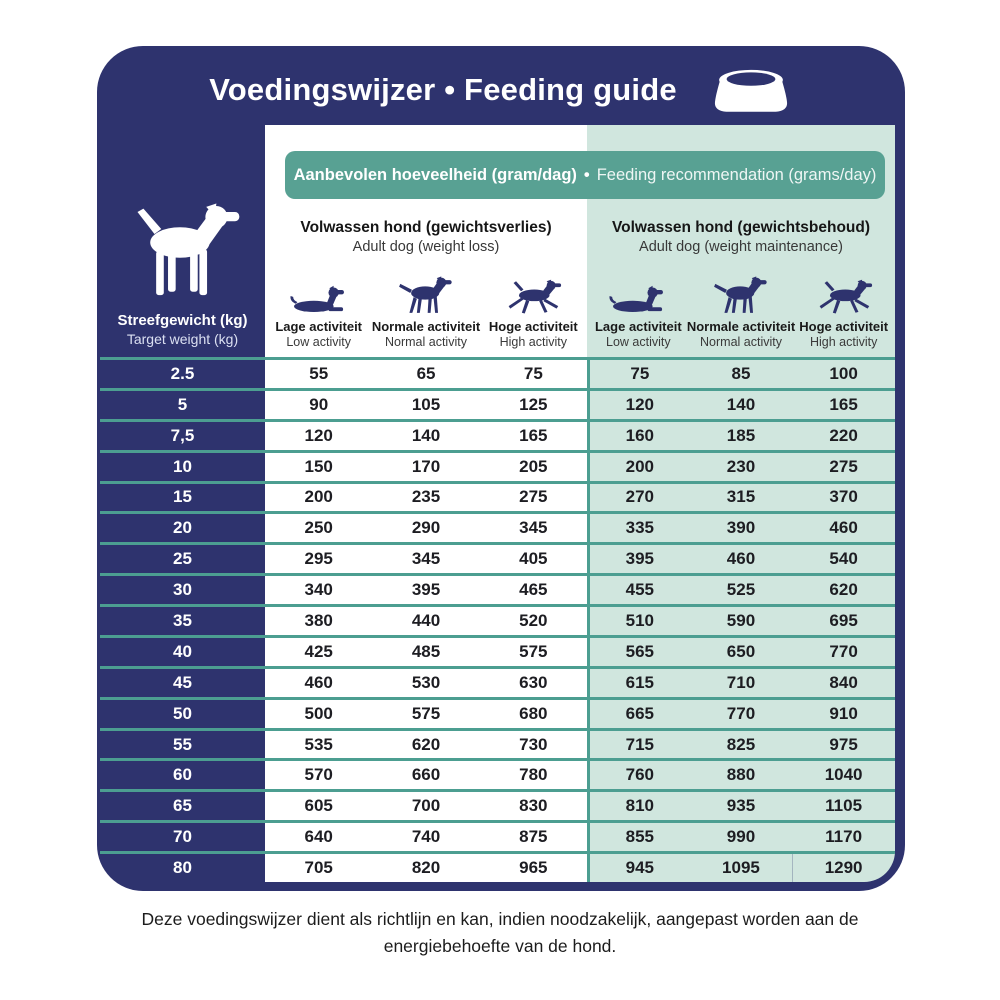 Image resolution: width=1000 pixels, height=1000 pixels. Describe the element at coordinates (426, 465) in the screenshot. I see `value-cell-weight-loss: 170` at that location.